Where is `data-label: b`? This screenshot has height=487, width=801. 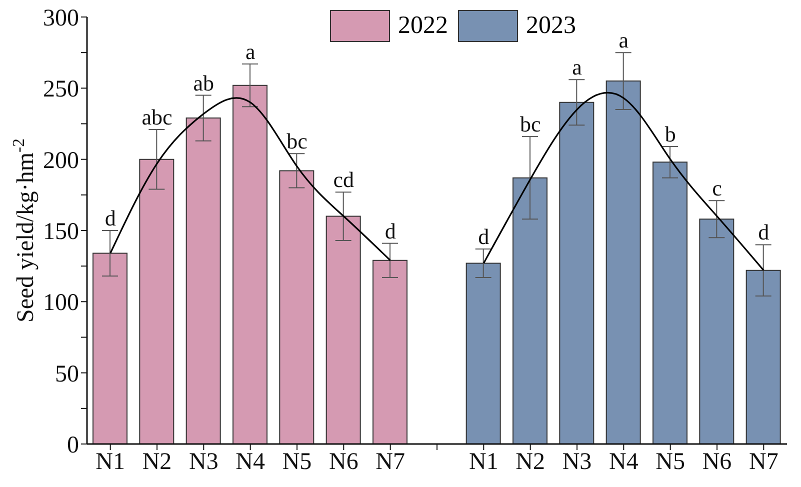 data-label: b is located at coordinates (670, 134).